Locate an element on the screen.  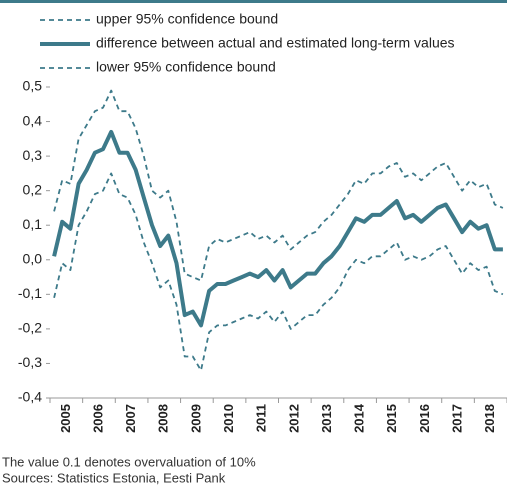
x-tick-label: 2013 is located at coordinates (326, 418).